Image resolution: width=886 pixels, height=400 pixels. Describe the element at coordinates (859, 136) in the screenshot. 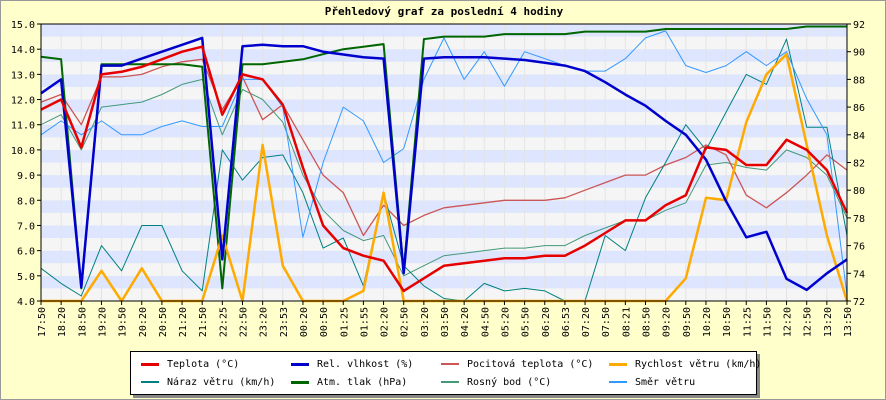

I see `right-axis-tick-label: 84` at that location.